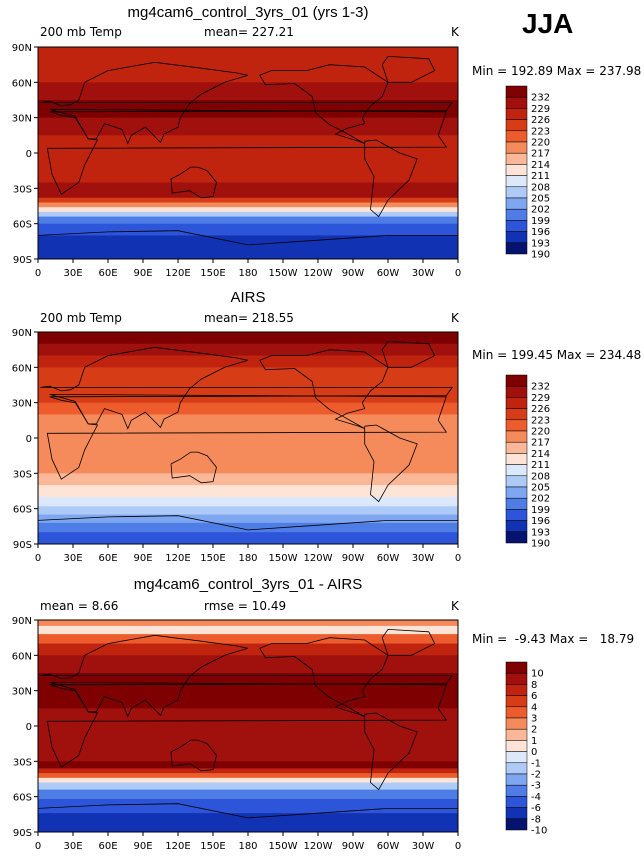 Image resolution: width=644 pixels, height=858 pixels. What do you see at coordinates (249, 32) in the screenshot?
I see `mean-label: mean= 227.21` at bounding box center [249, 32].